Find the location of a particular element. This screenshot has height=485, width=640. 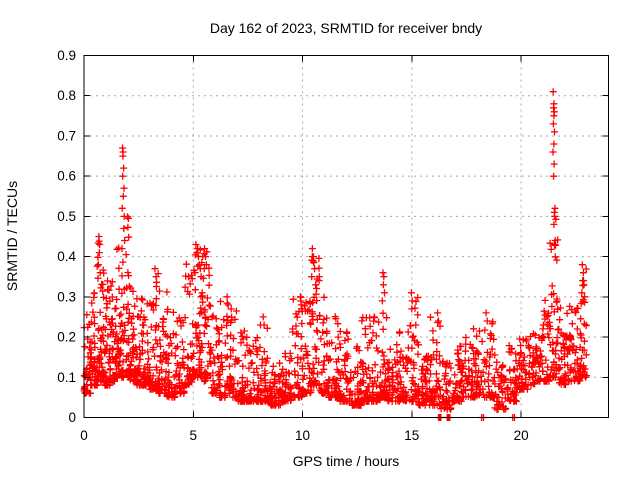

x-tick-label: 15 is located at coordinates (411, 435).